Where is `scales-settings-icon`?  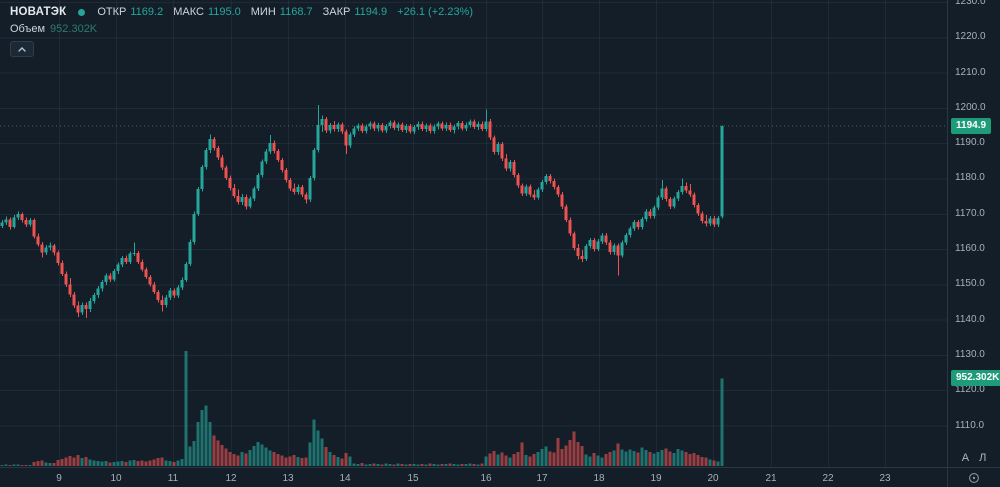 scales-settings-icon is located at coordinates (974, 478).